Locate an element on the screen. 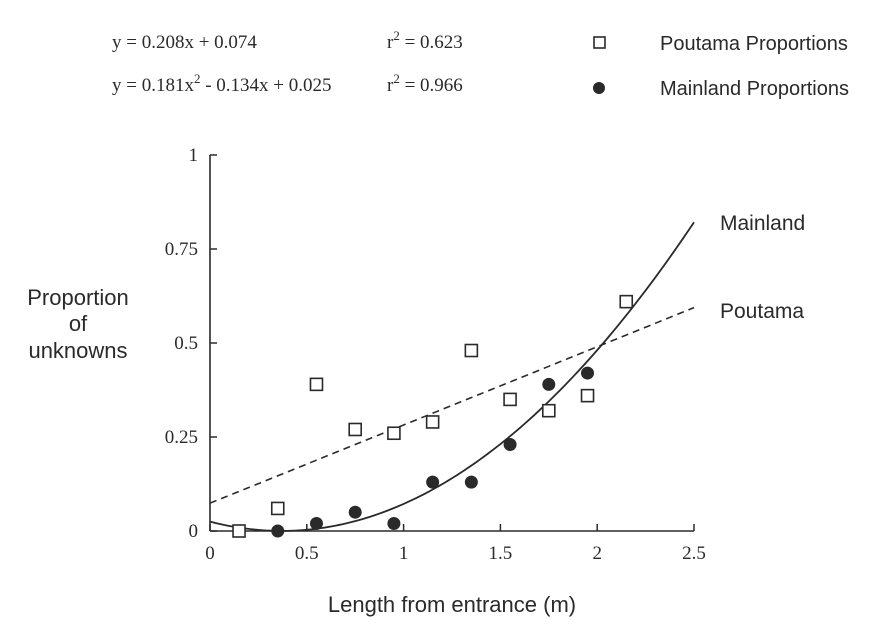  y-tick-label: 1 is located at coordinates (194, 155).